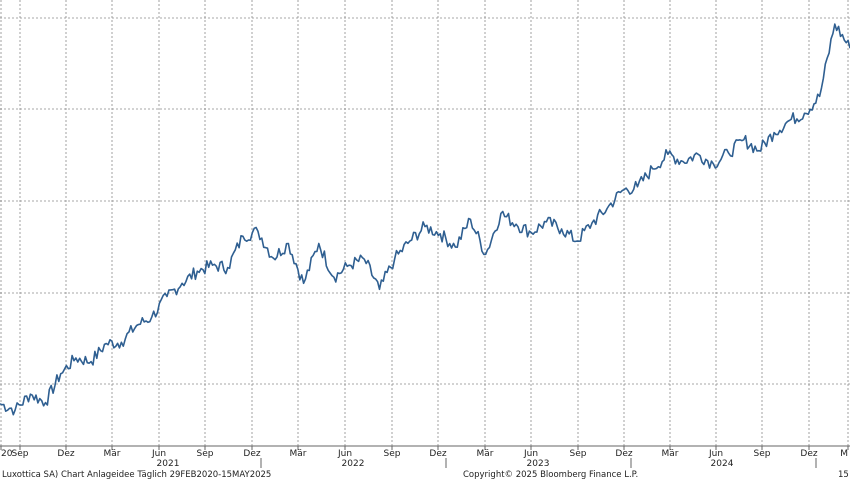 This screenshot has width=850, height=480. Describe the element at coordinates (538, 464) in the screenshot. I see `year-label: 2023` at that location.